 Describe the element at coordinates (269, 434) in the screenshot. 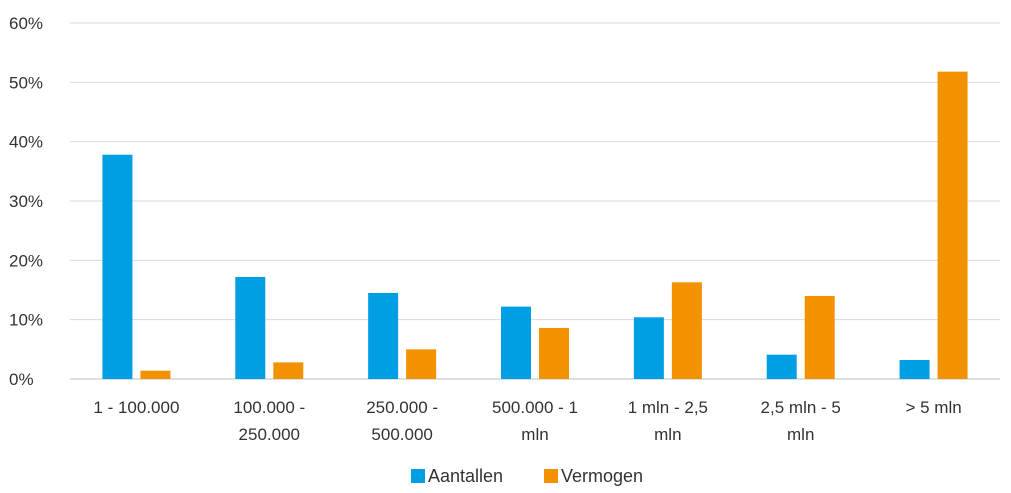

I see `x-tick-label-line: 250.000` at that location.